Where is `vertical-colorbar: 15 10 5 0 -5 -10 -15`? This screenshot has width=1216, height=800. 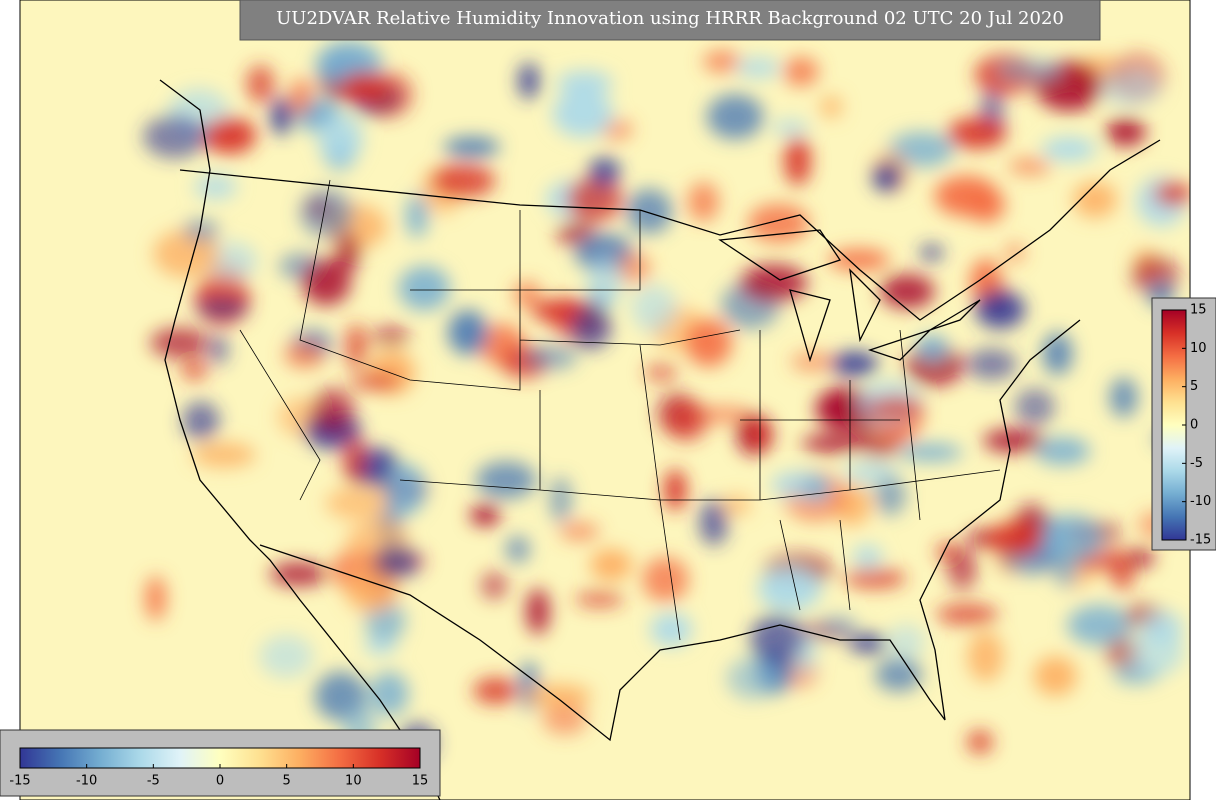 vertical-colorbar: 15 10 5 0 -5 -10 -15 is located at coordinates (1186, 425).